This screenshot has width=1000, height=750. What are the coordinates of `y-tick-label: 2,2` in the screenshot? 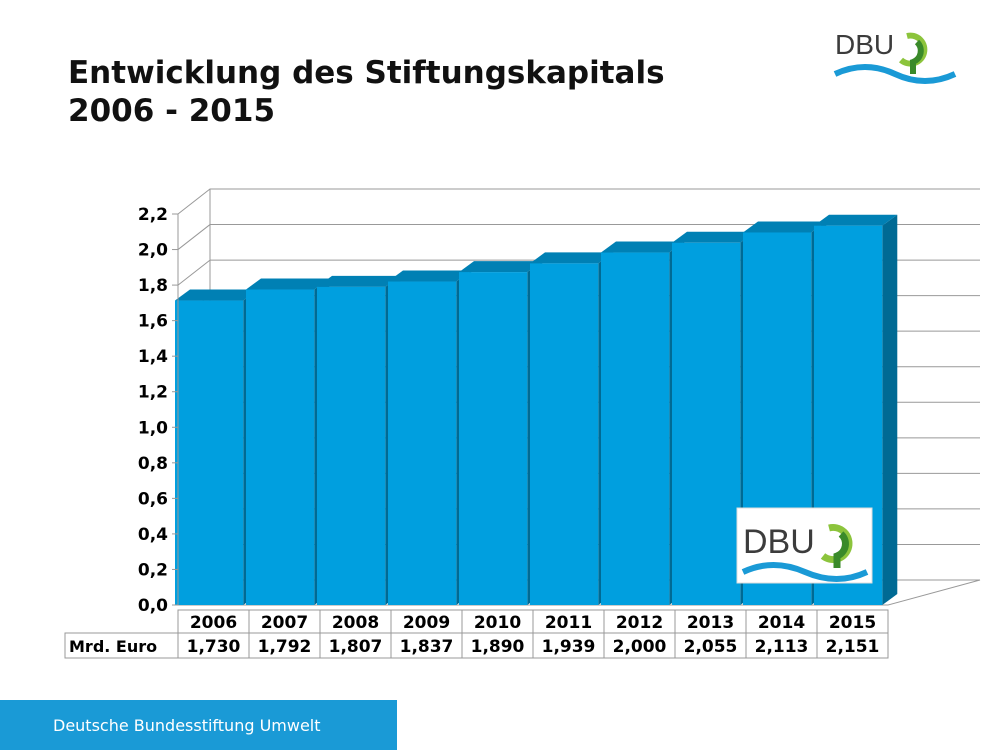 It's located at (153, 215).